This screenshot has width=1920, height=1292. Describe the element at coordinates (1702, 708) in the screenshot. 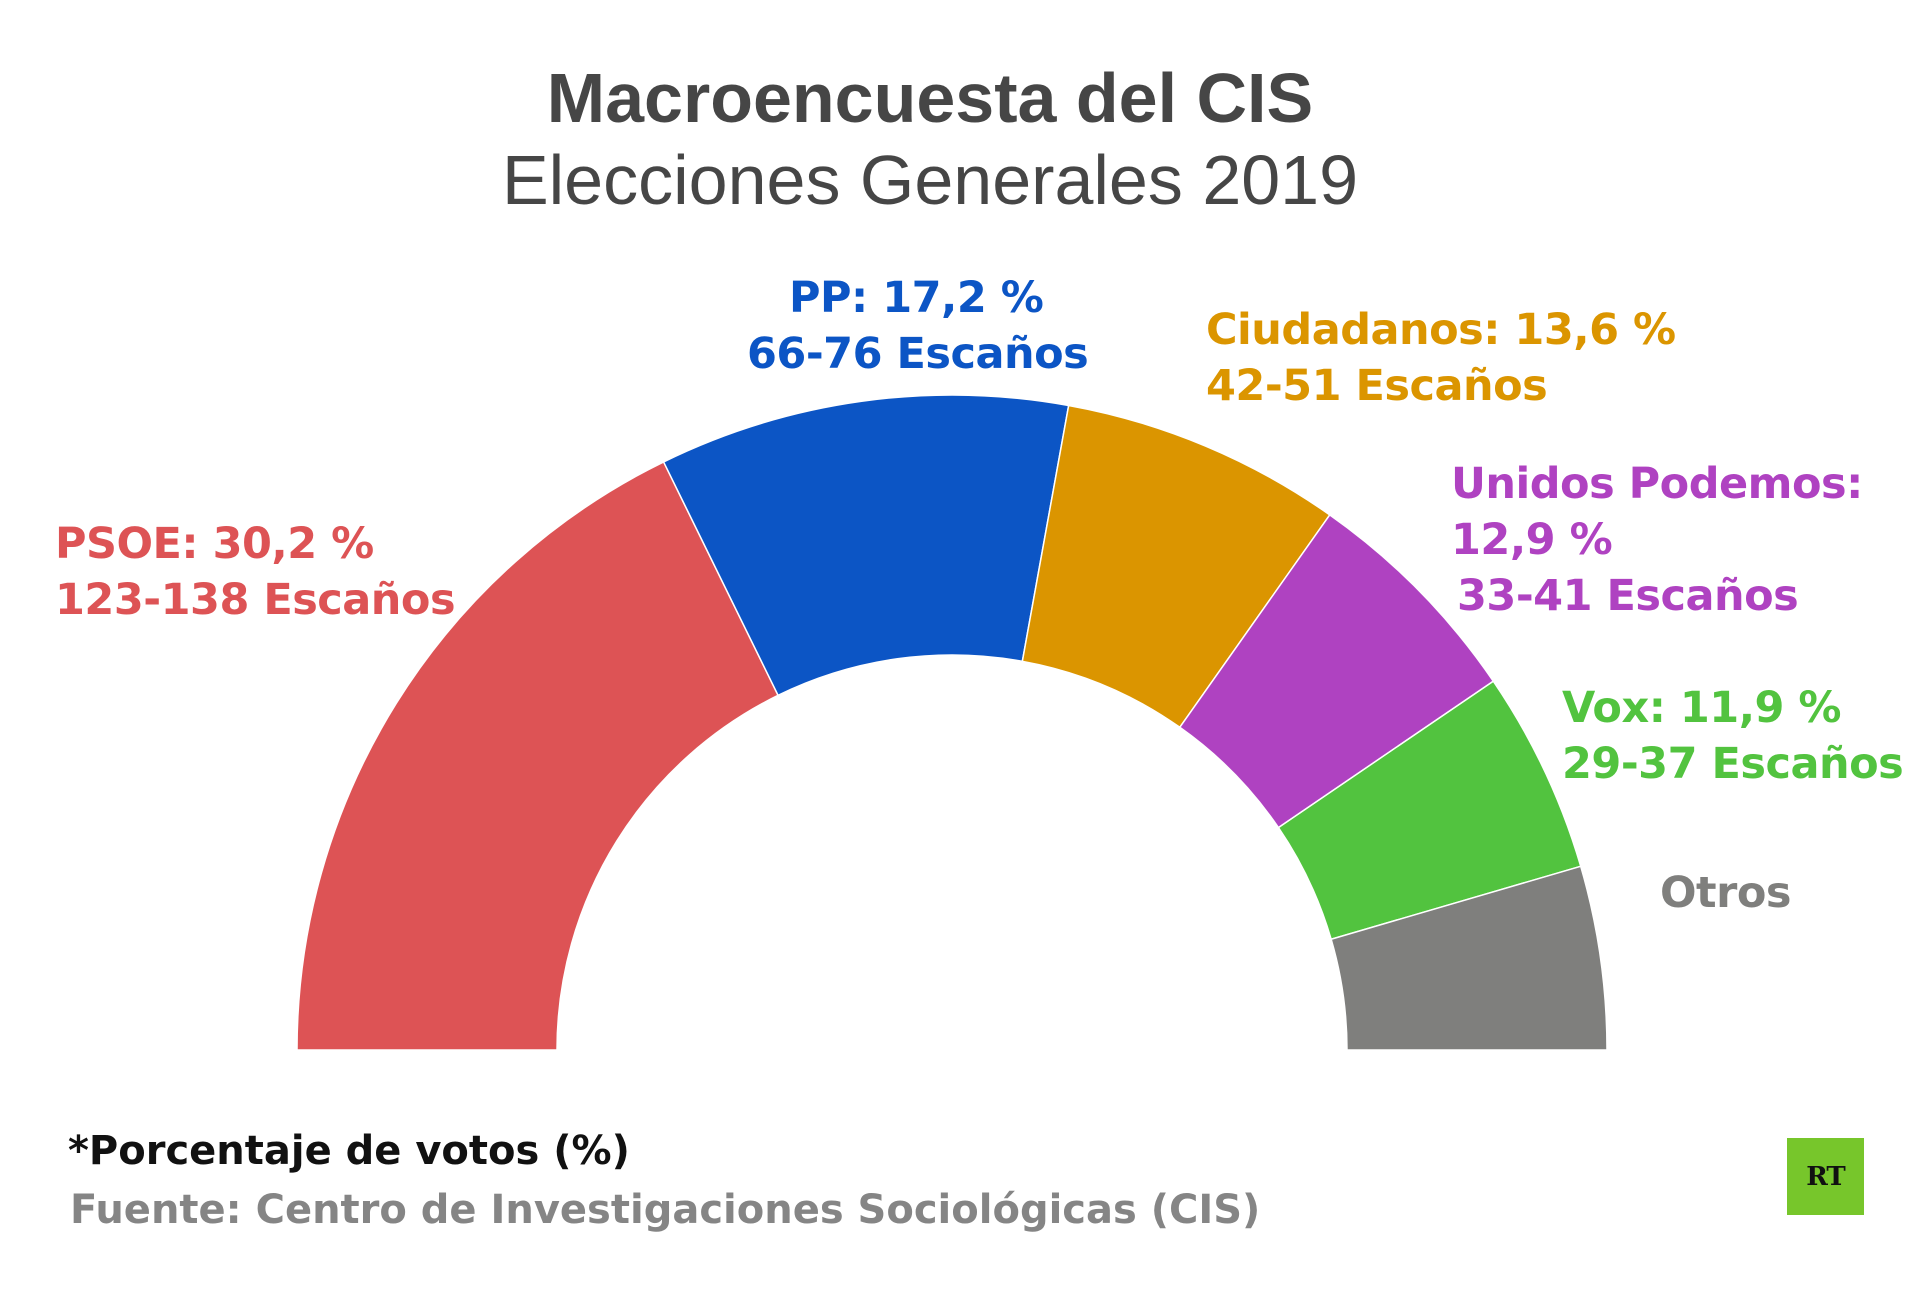

I see `label-vox-vote: Vox: 11,9 %` at that location.